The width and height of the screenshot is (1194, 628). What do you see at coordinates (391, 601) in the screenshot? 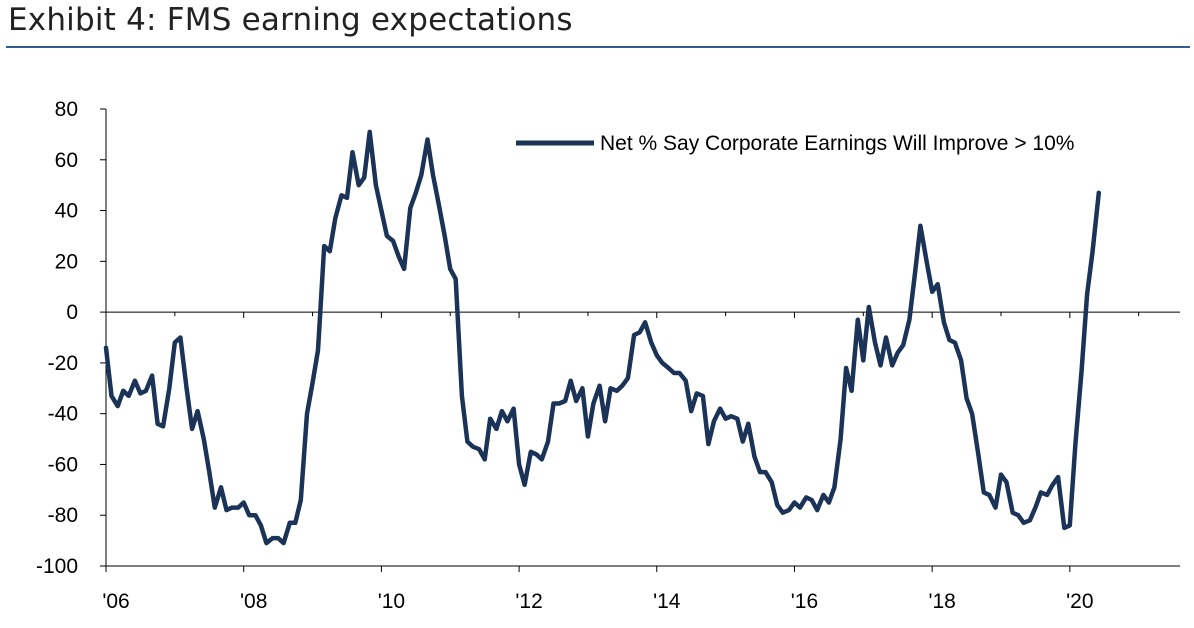
I see `x-tick-label: '10` at bounding box center [391, 601].